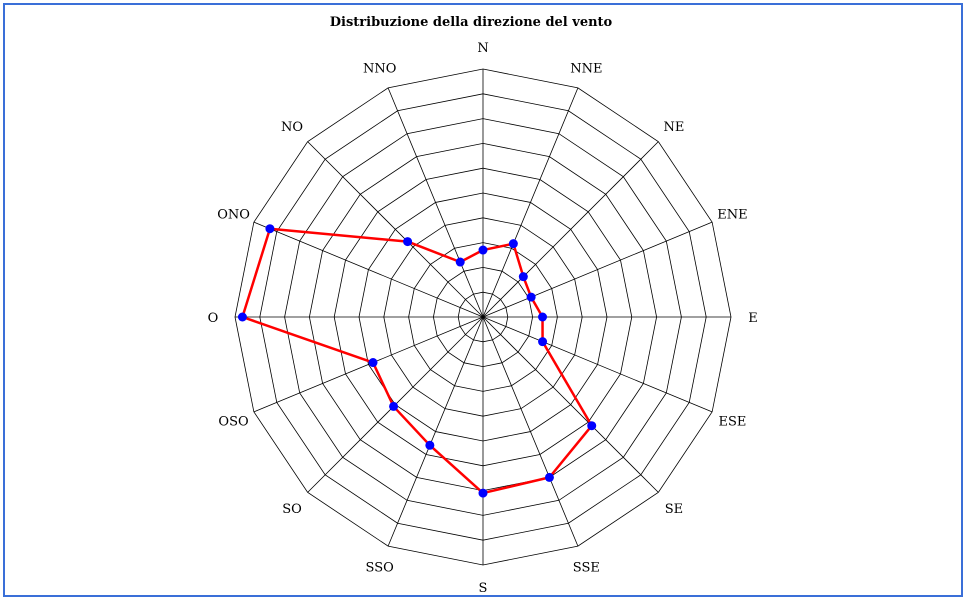 This screenshot has height=604, width=970. I want to click on direction-label: NO, so click(292, 127).